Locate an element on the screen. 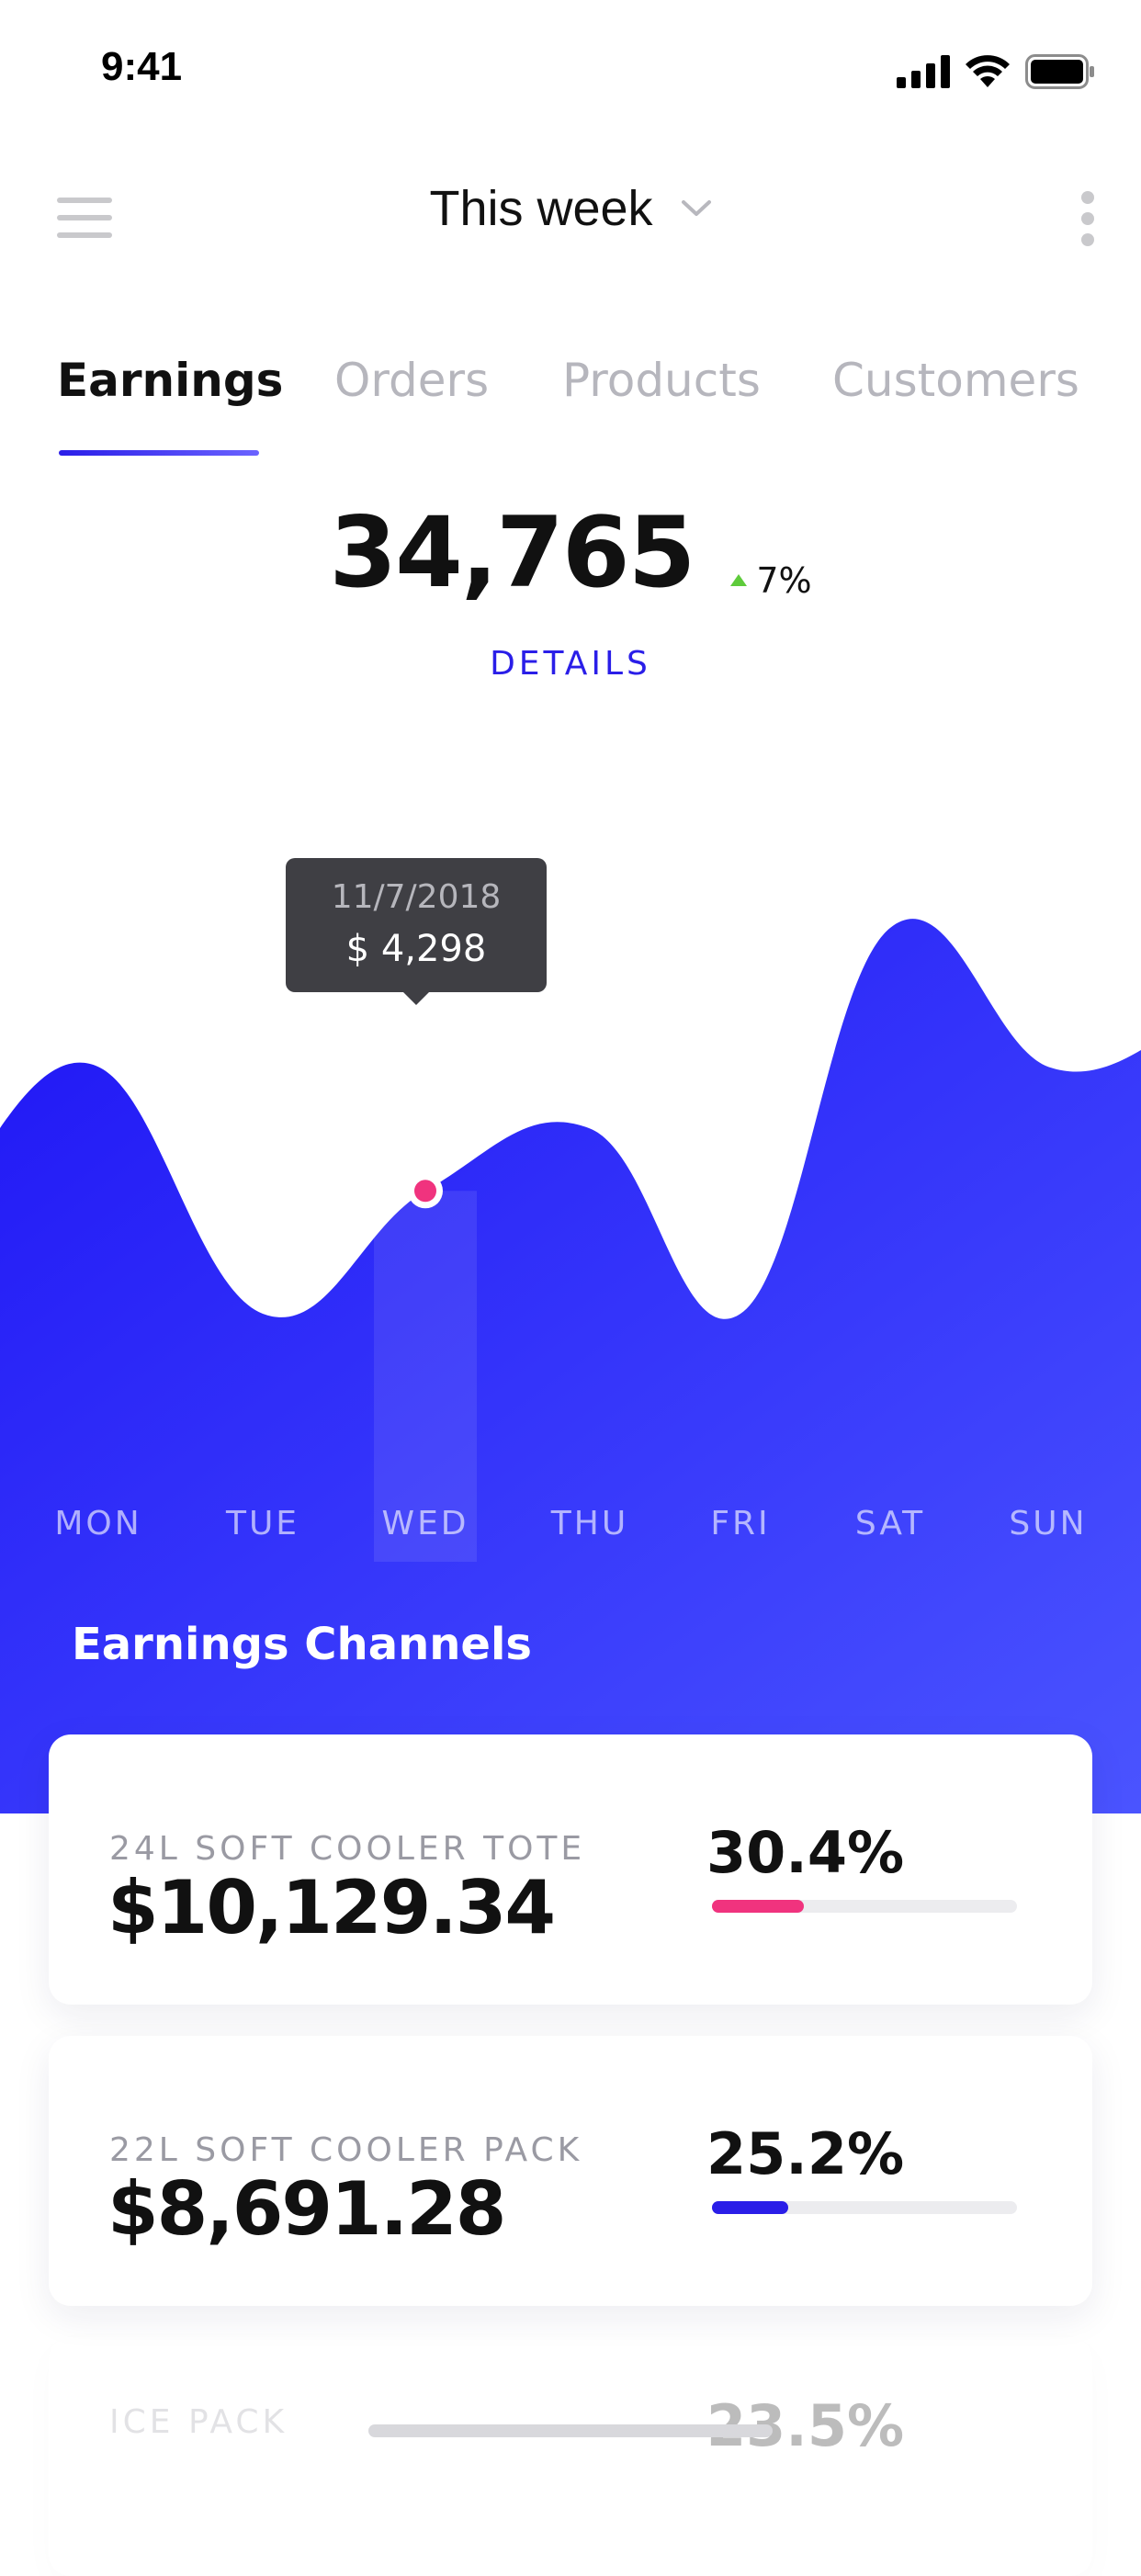 The height and width of the screenshot is (2576, 1141). period-selector: This week is located at coordinates (570, 208).